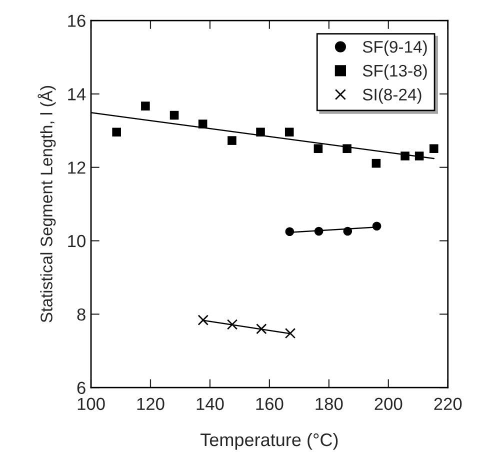 This screenshot has height=456, width=479. I want to click on y-tick-label: 8, so click(81, 314).